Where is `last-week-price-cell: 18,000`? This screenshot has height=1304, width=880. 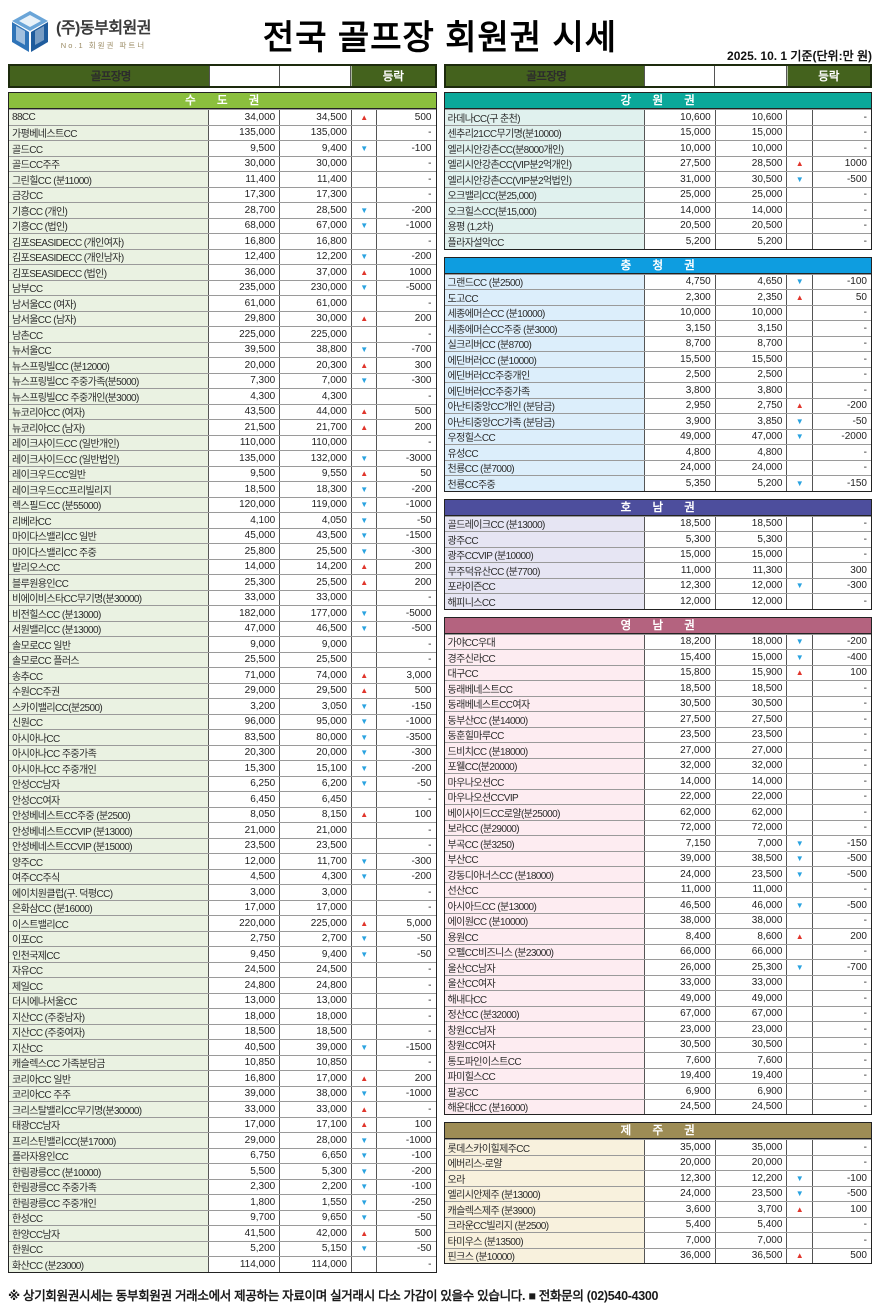
last-week-price-cell: 18,000 is located at coordinates (245, 1016).